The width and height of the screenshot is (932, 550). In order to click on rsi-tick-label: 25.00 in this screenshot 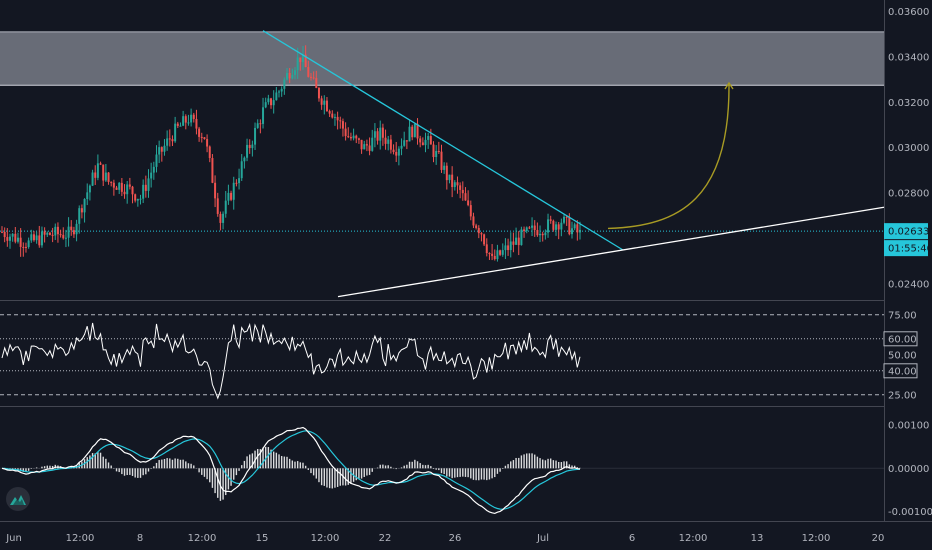, I will do `click(902, 395)`.